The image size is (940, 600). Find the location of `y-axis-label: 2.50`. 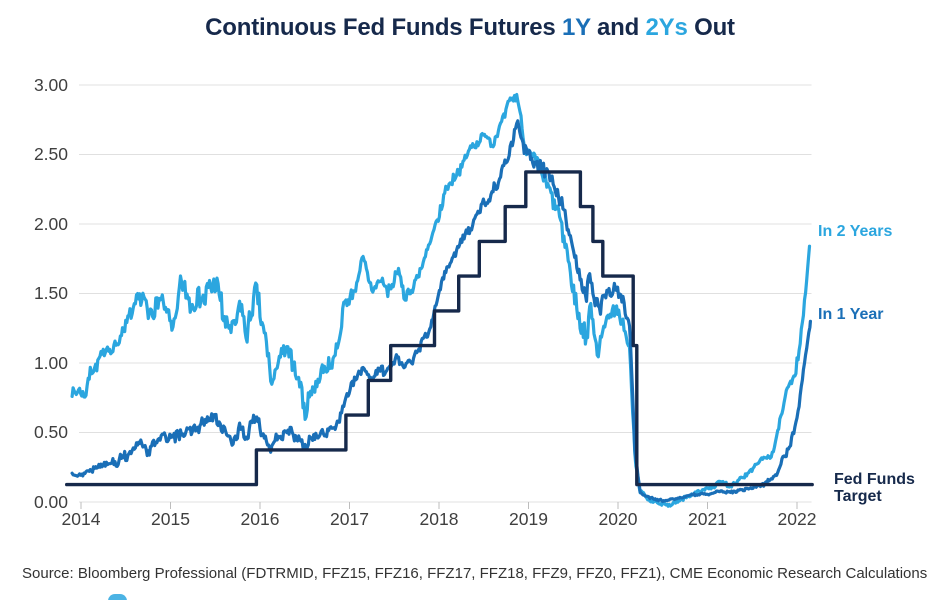

y-axis-label: 2.50 is located at coordinates (50, 154).